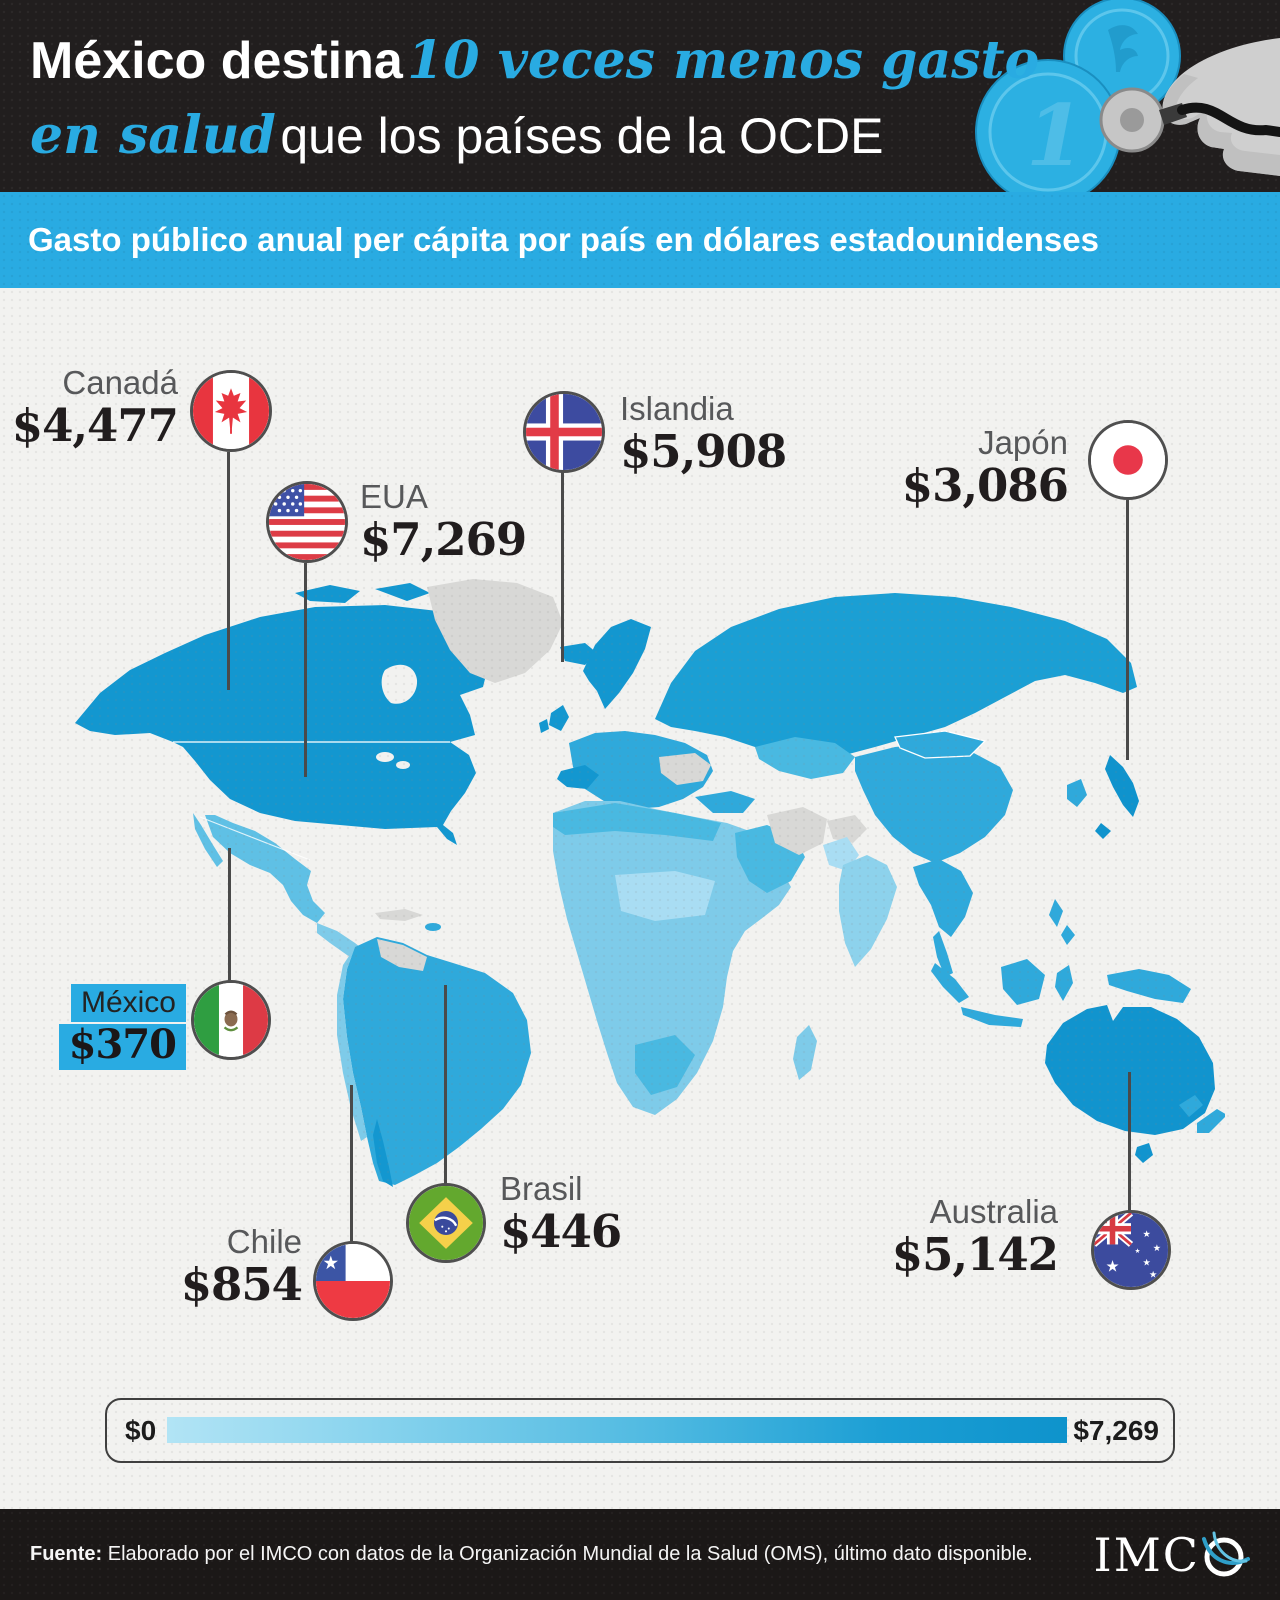 This screenshot has width=1280, height=1600. Describe the element at coordinates (228, 571) in the screenshot. I see `canada-pin-line` at that location.